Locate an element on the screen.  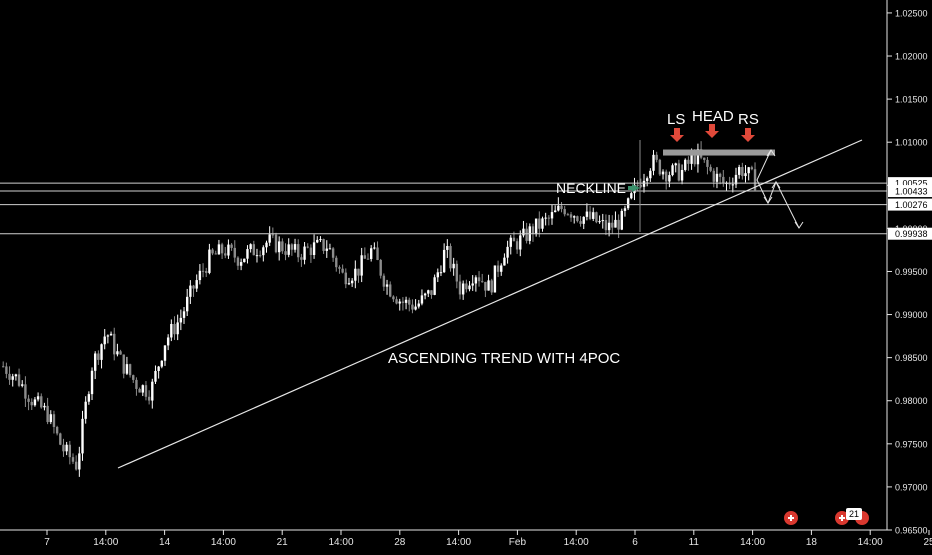
projection-arrowhead is located at coordinates (776, 185).